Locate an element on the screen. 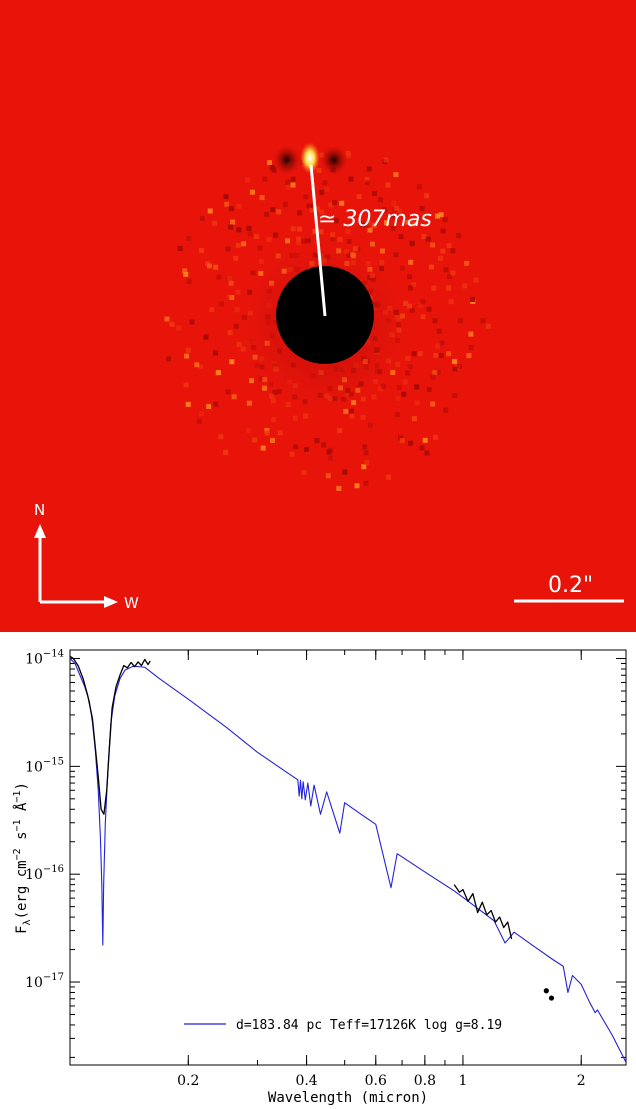  compass-north-arrowhead-icon is located at coordinates (40, 531).